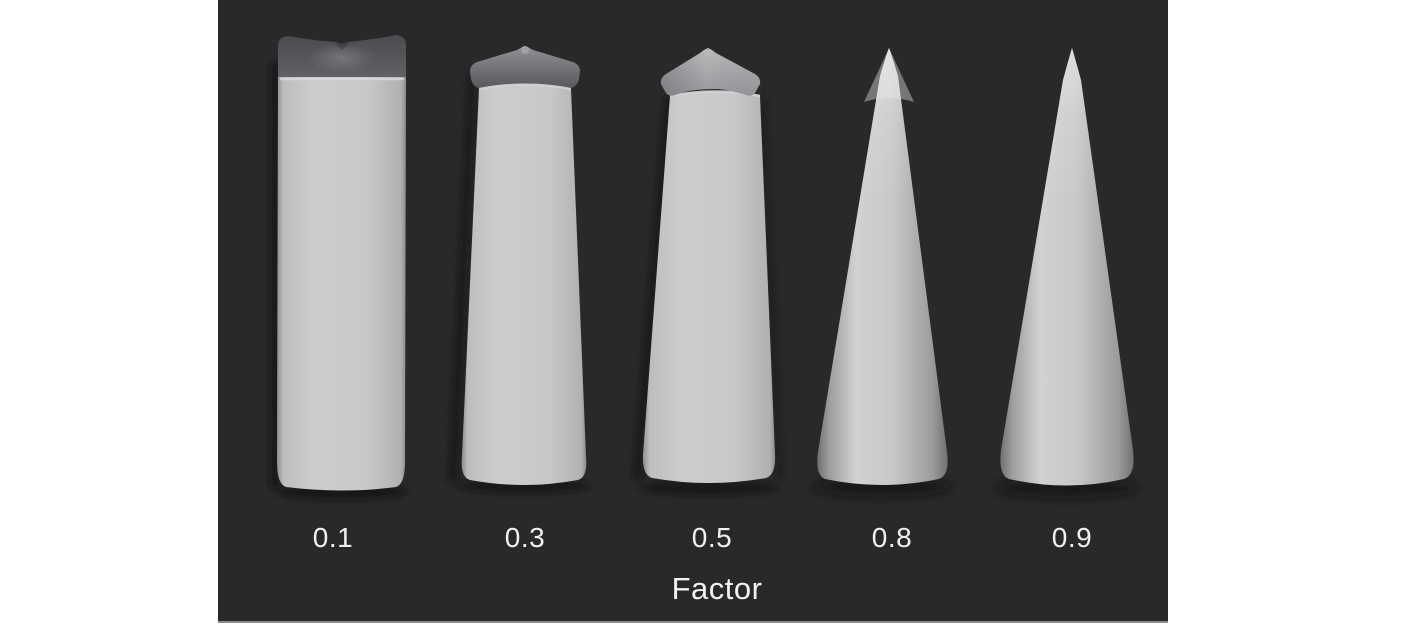 The width and height of the screenshot is (1410, 629). I want to click on factor-label-4: 0.8, so click(892, 537).